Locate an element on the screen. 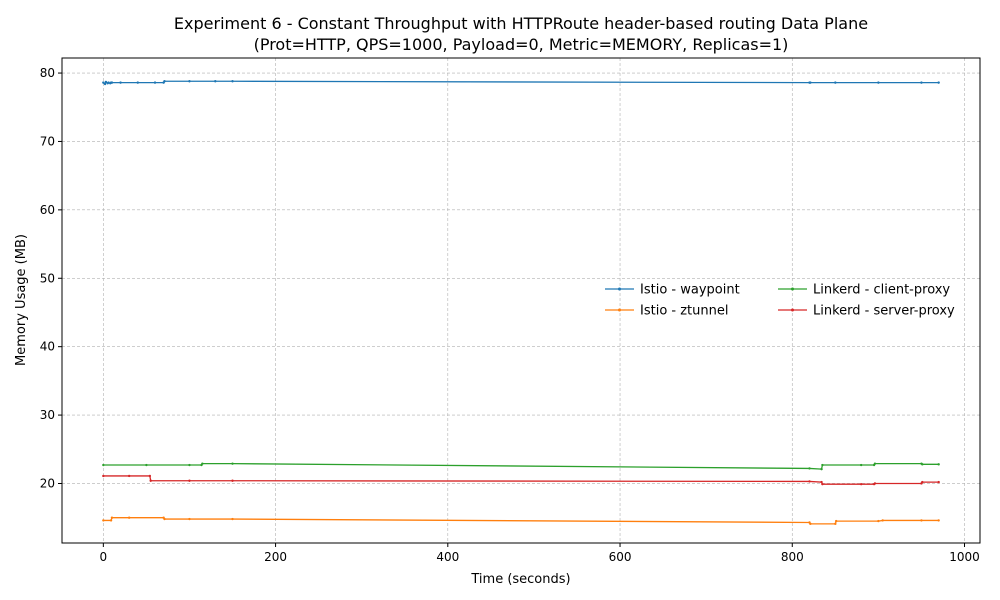 The image size is (1000, 600). x-tick-label: 400 is located at coordinates (447, 557).